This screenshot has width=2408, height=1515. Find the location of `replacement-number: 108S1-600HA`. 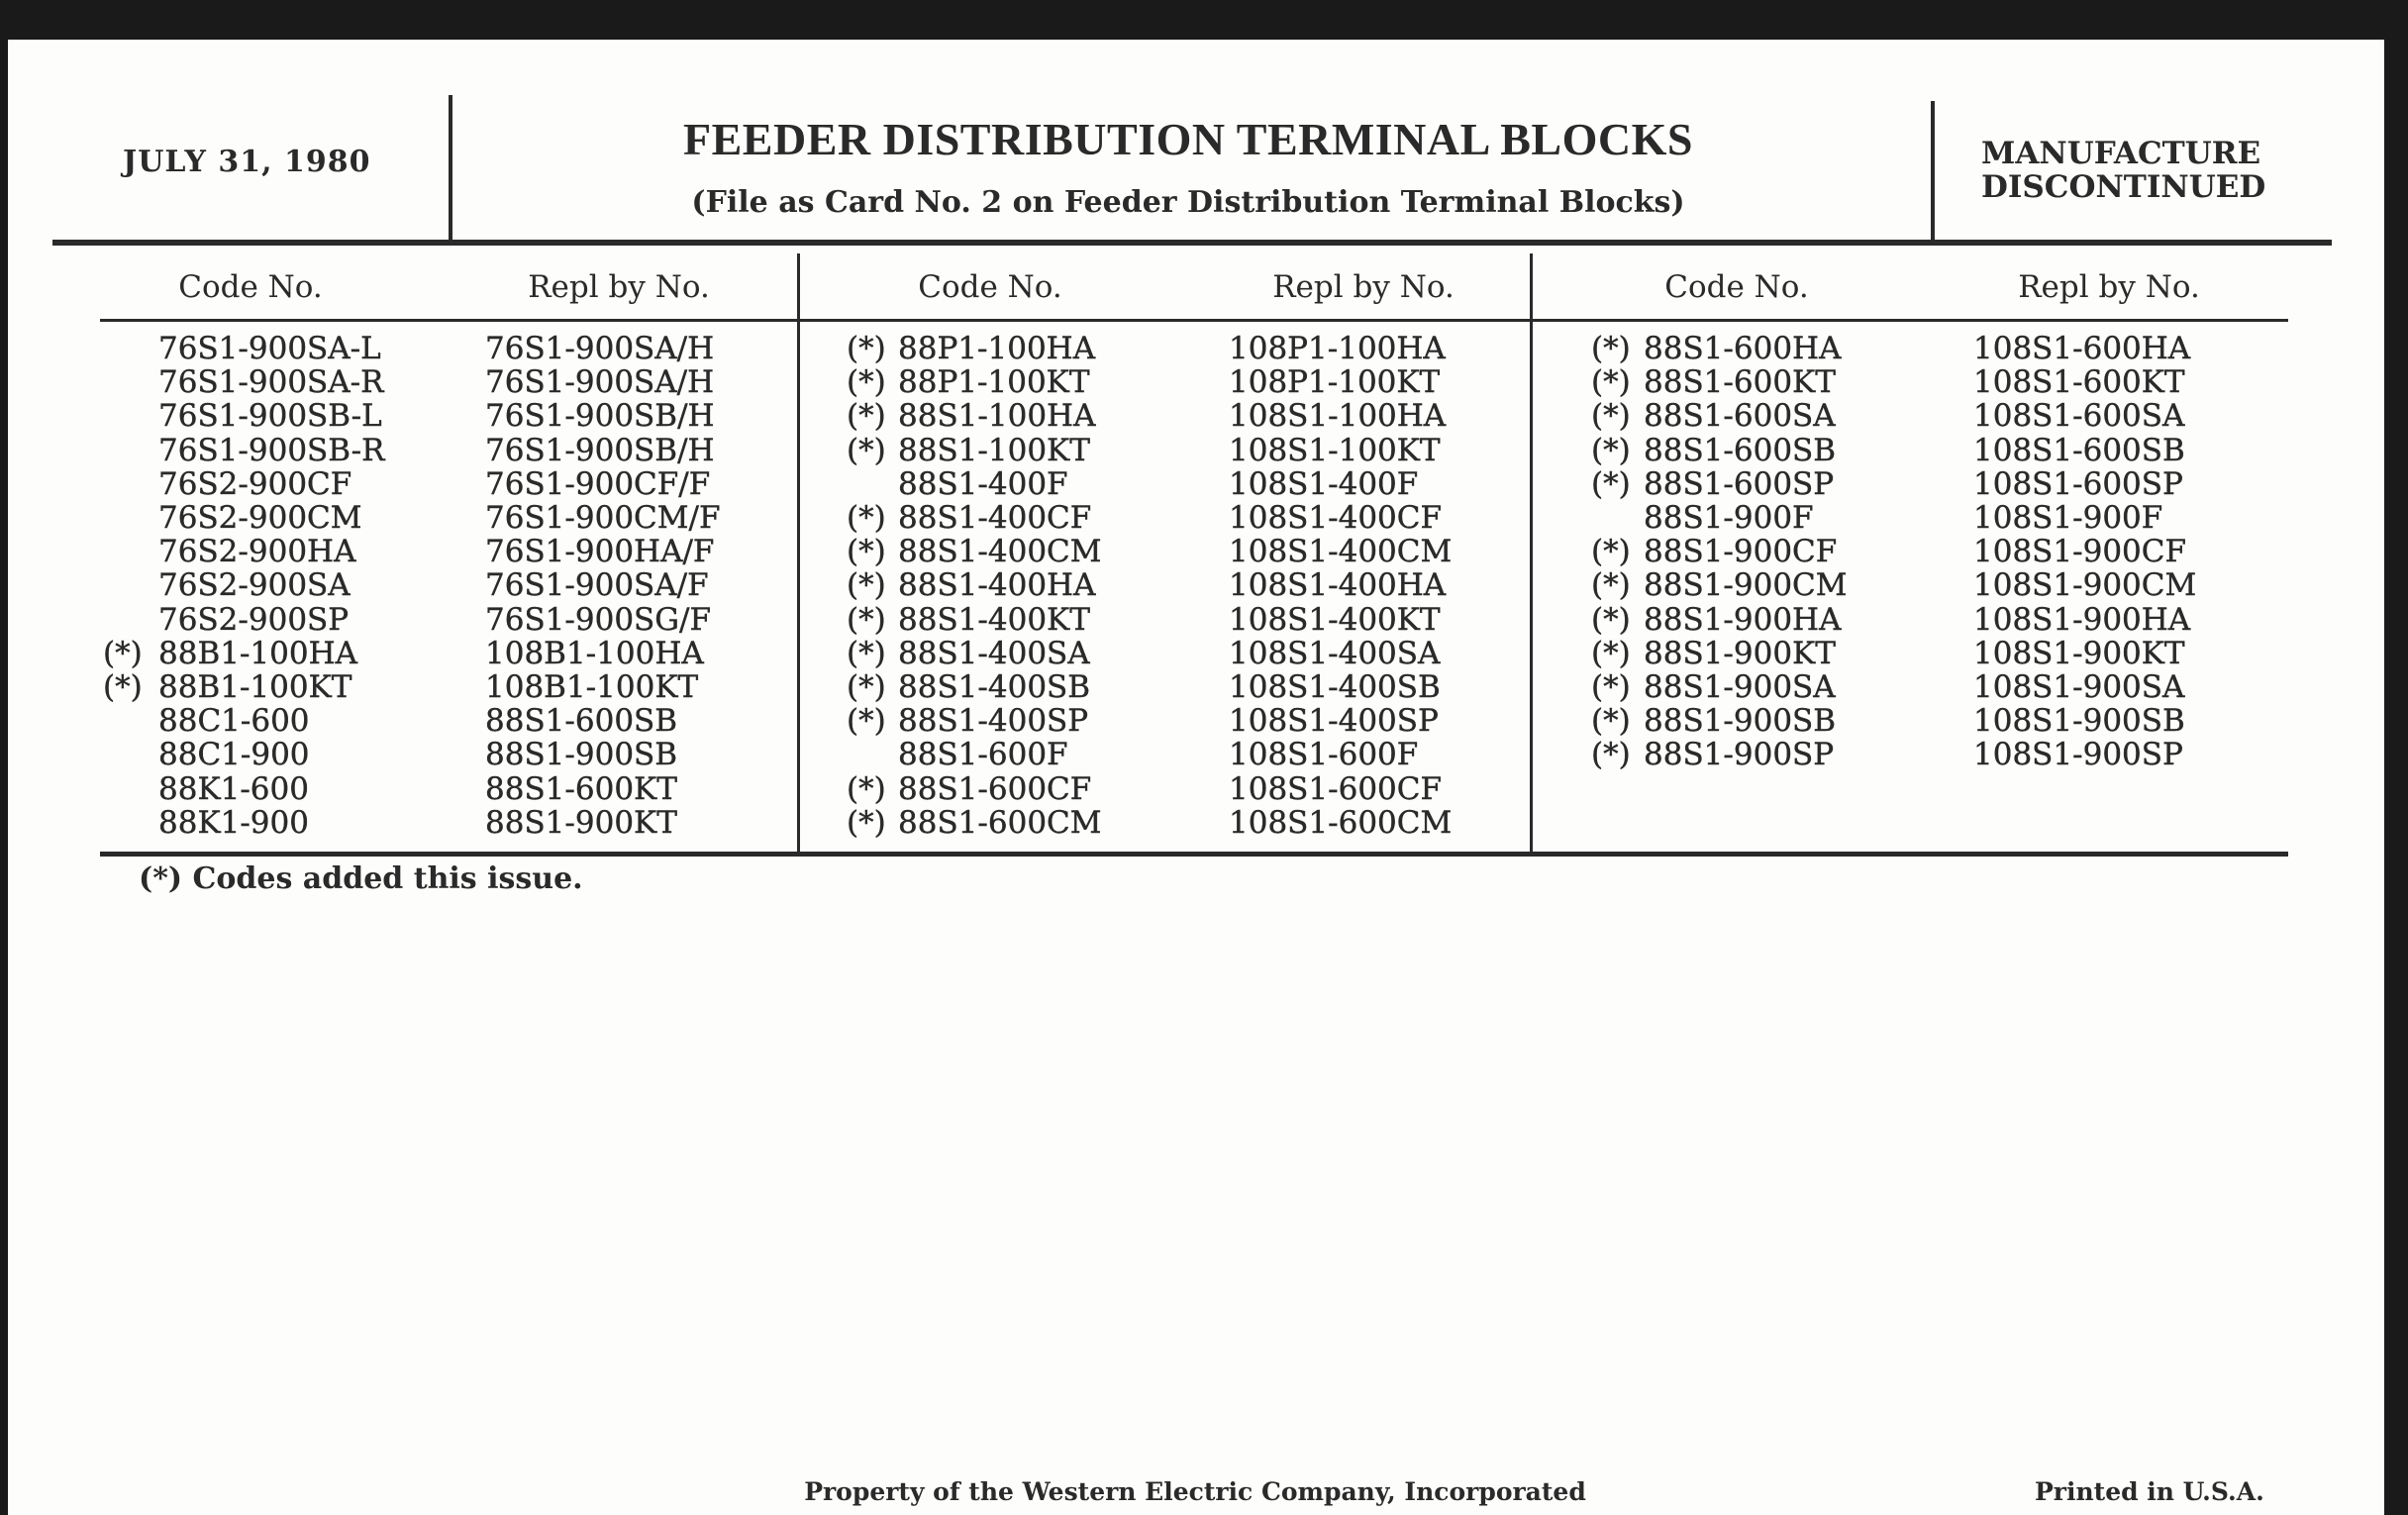

replacement-number: 108S1-600HA is located at coordinates (2082, 349).